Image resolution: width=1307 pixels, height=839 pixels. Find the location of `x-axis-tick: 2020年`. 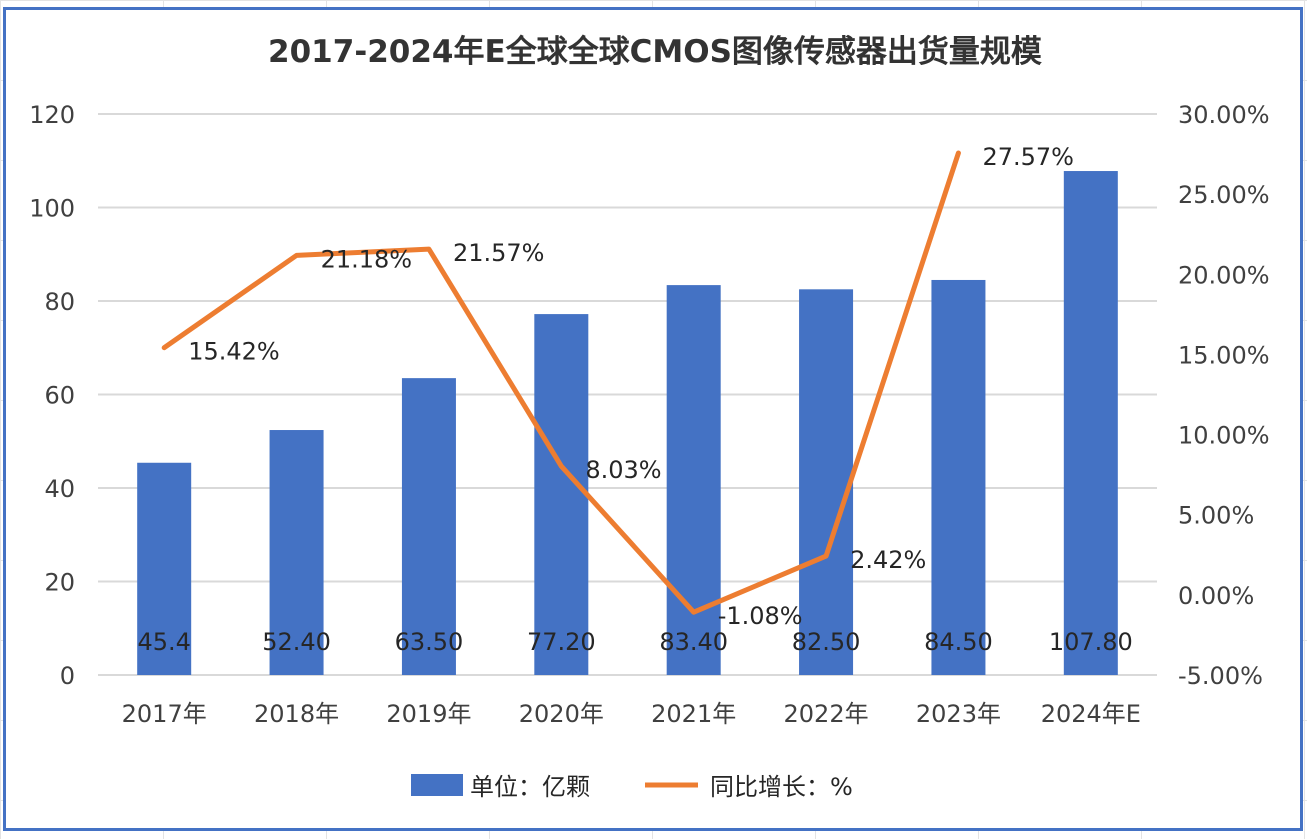

x-axis-tick: 2020年 is located at coordinates (561, 714).